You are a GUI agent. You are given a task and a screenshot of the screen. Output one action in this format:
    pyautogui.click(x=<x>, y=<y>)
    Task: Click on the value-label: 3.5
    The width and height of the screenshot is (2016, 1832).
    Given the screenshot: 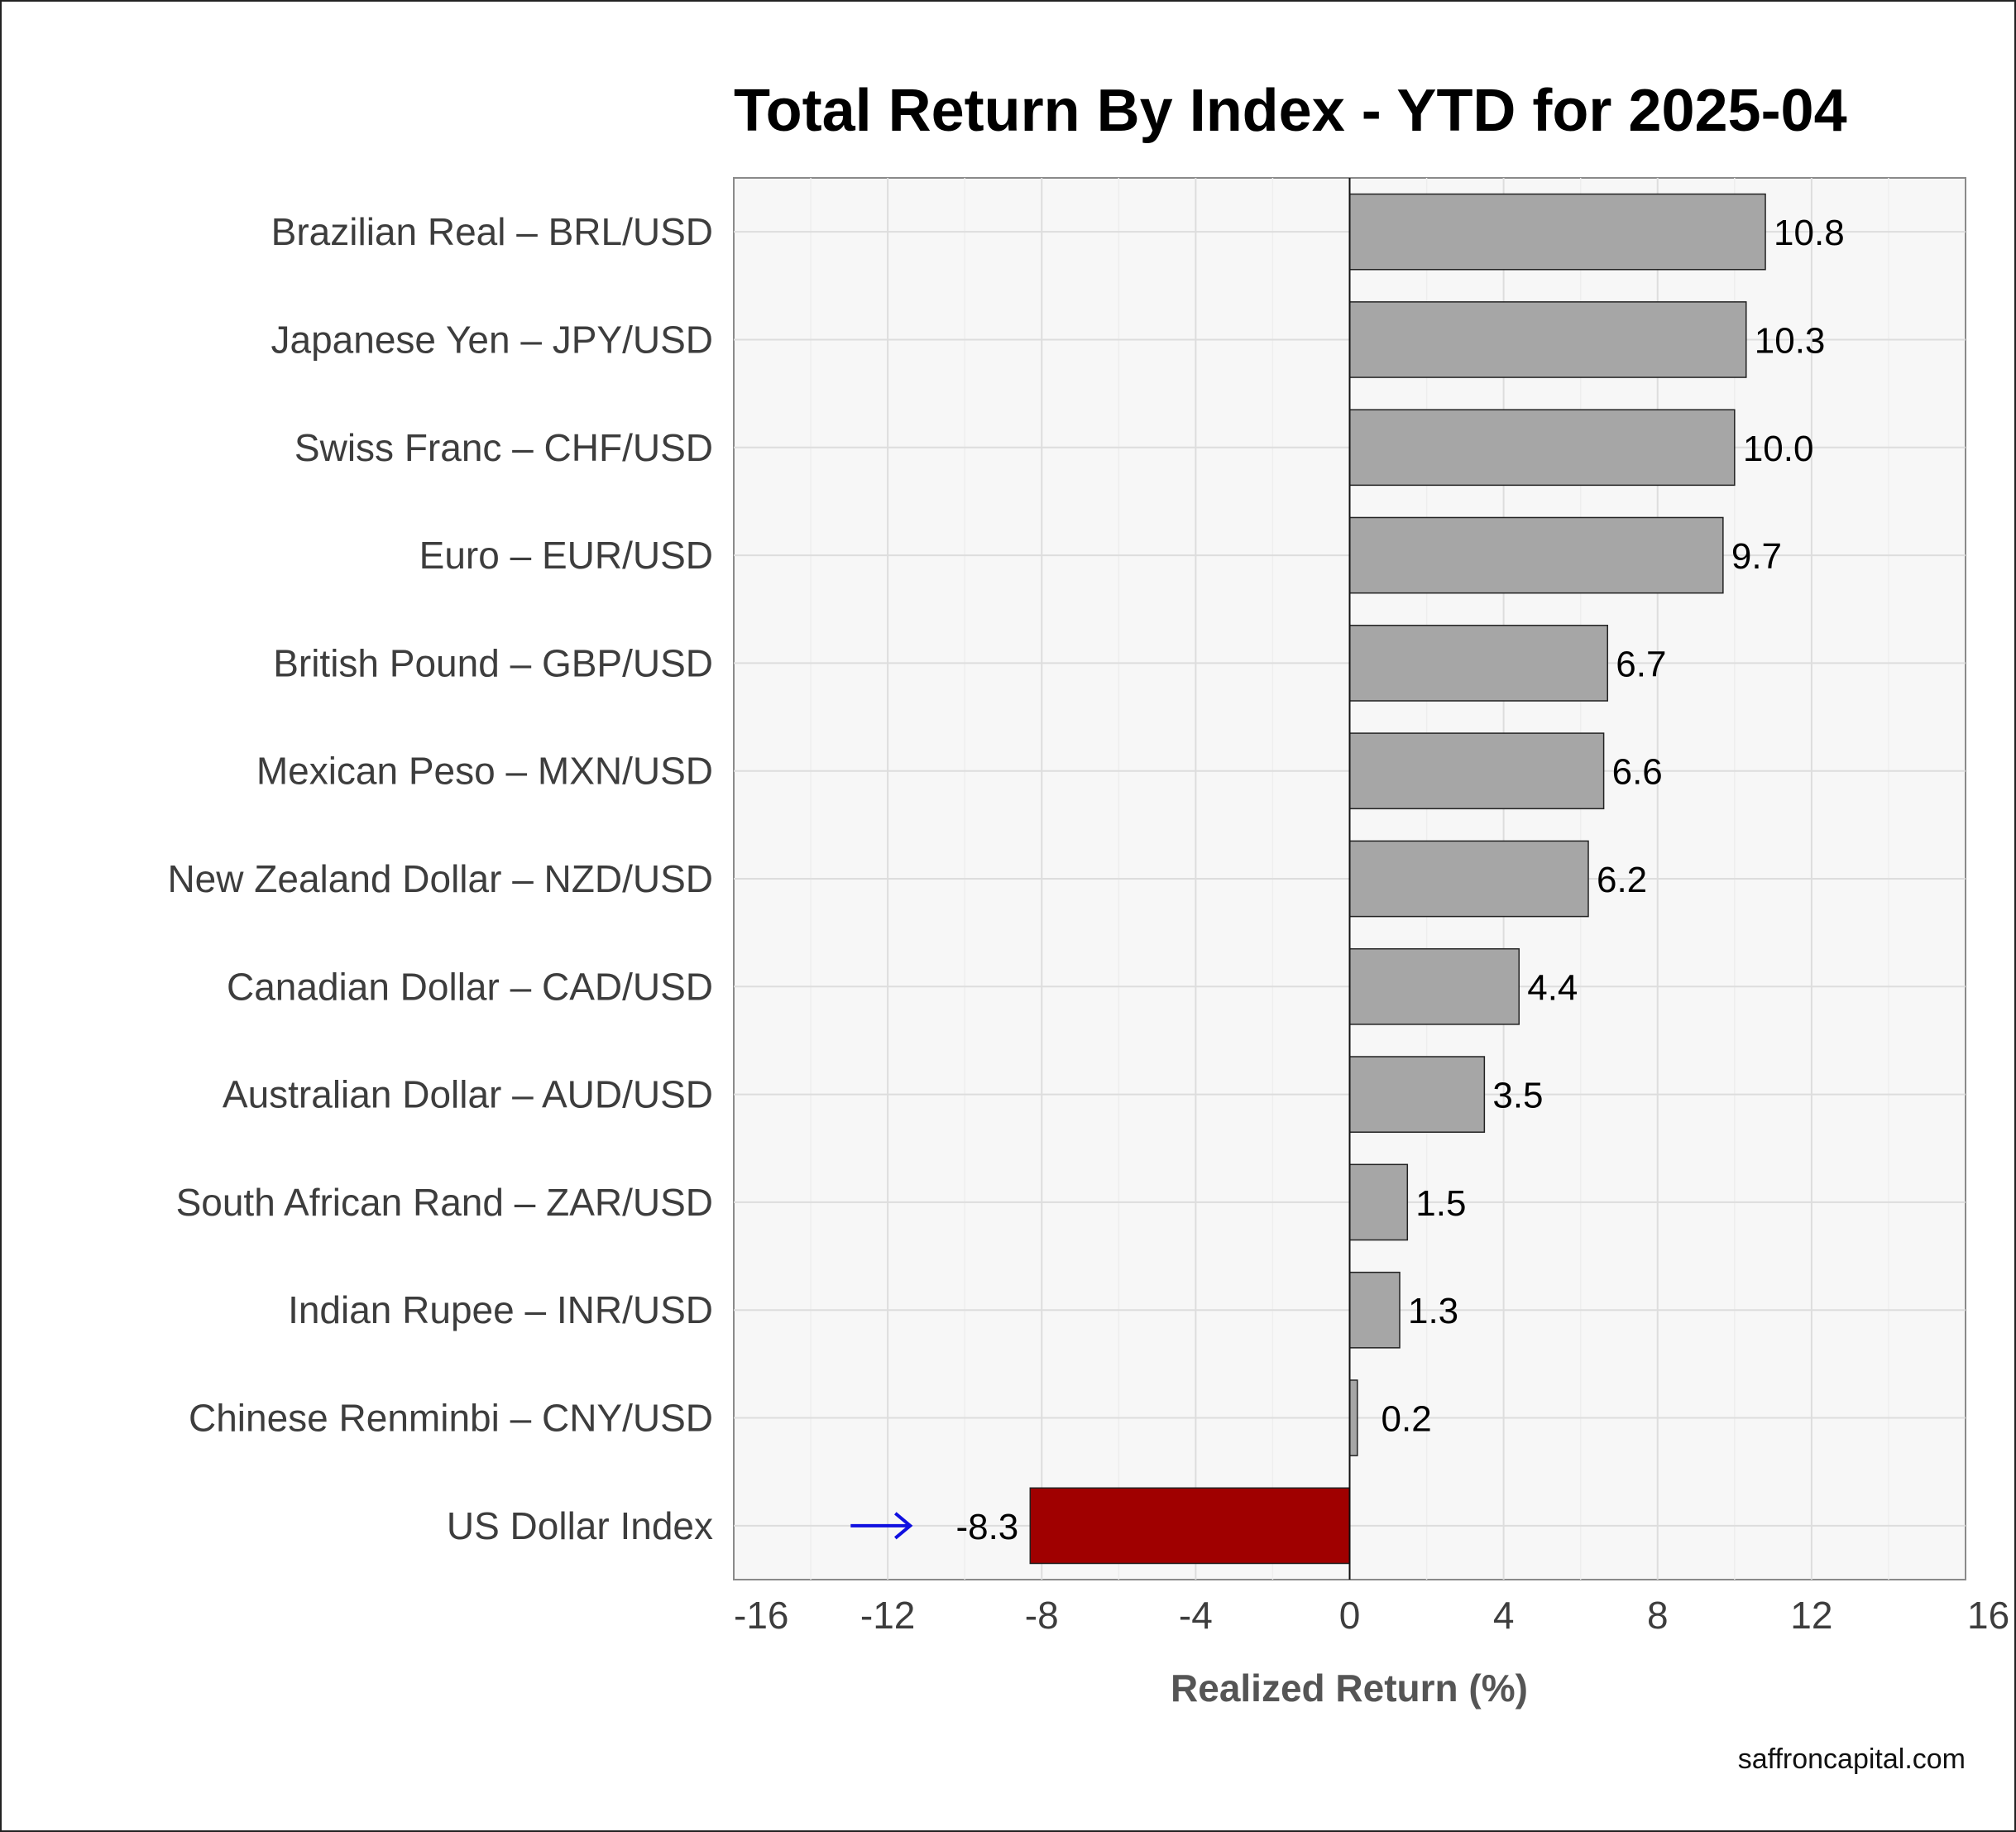 What is the action you would take?
    pyautogui.click(x=1518, y=1096)
    